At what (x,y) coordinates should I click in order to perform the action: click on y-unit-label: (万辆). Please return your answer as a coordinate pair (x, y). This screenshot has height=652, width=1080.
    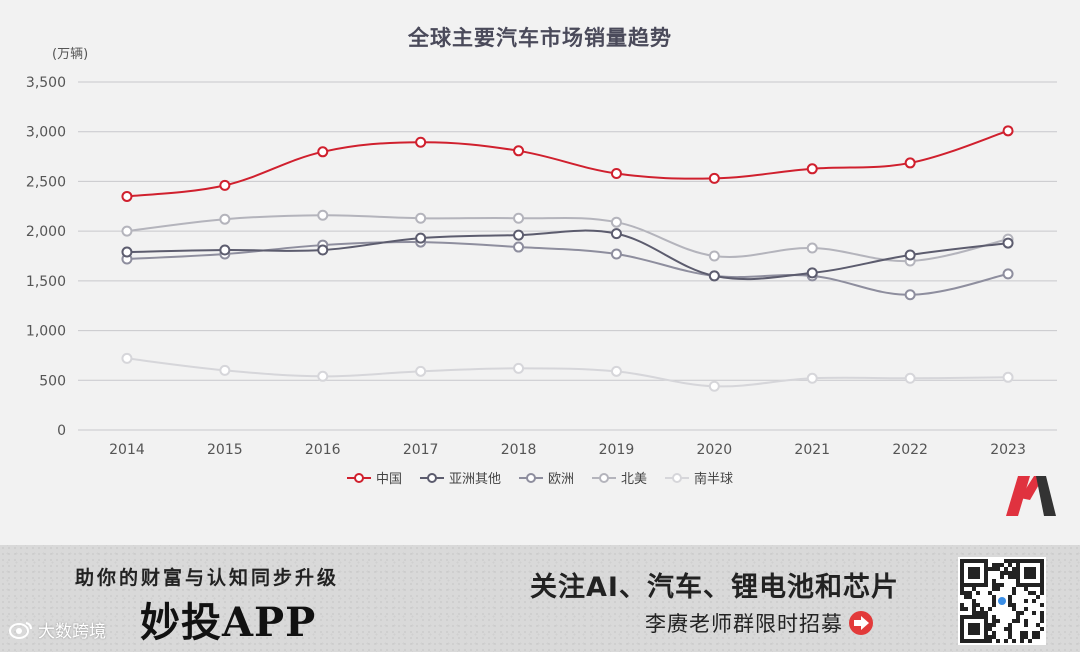
    Looking at the image, I should click on (70, 54).